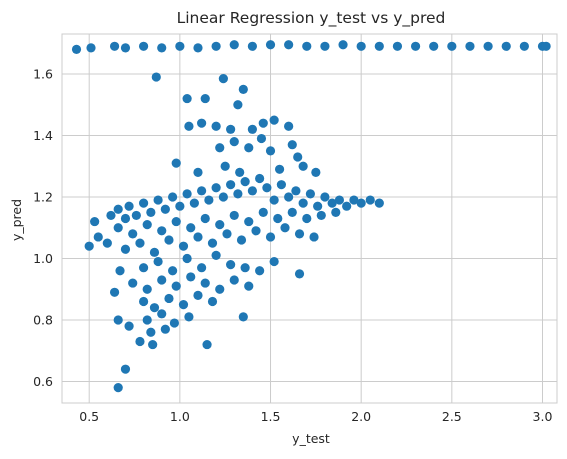  Describe the element at coordinates (43, 227) in the screenshot. I see `y-tick-labels: 0.6 0.8 1.0 1.2 1.4 1.6` at that location.